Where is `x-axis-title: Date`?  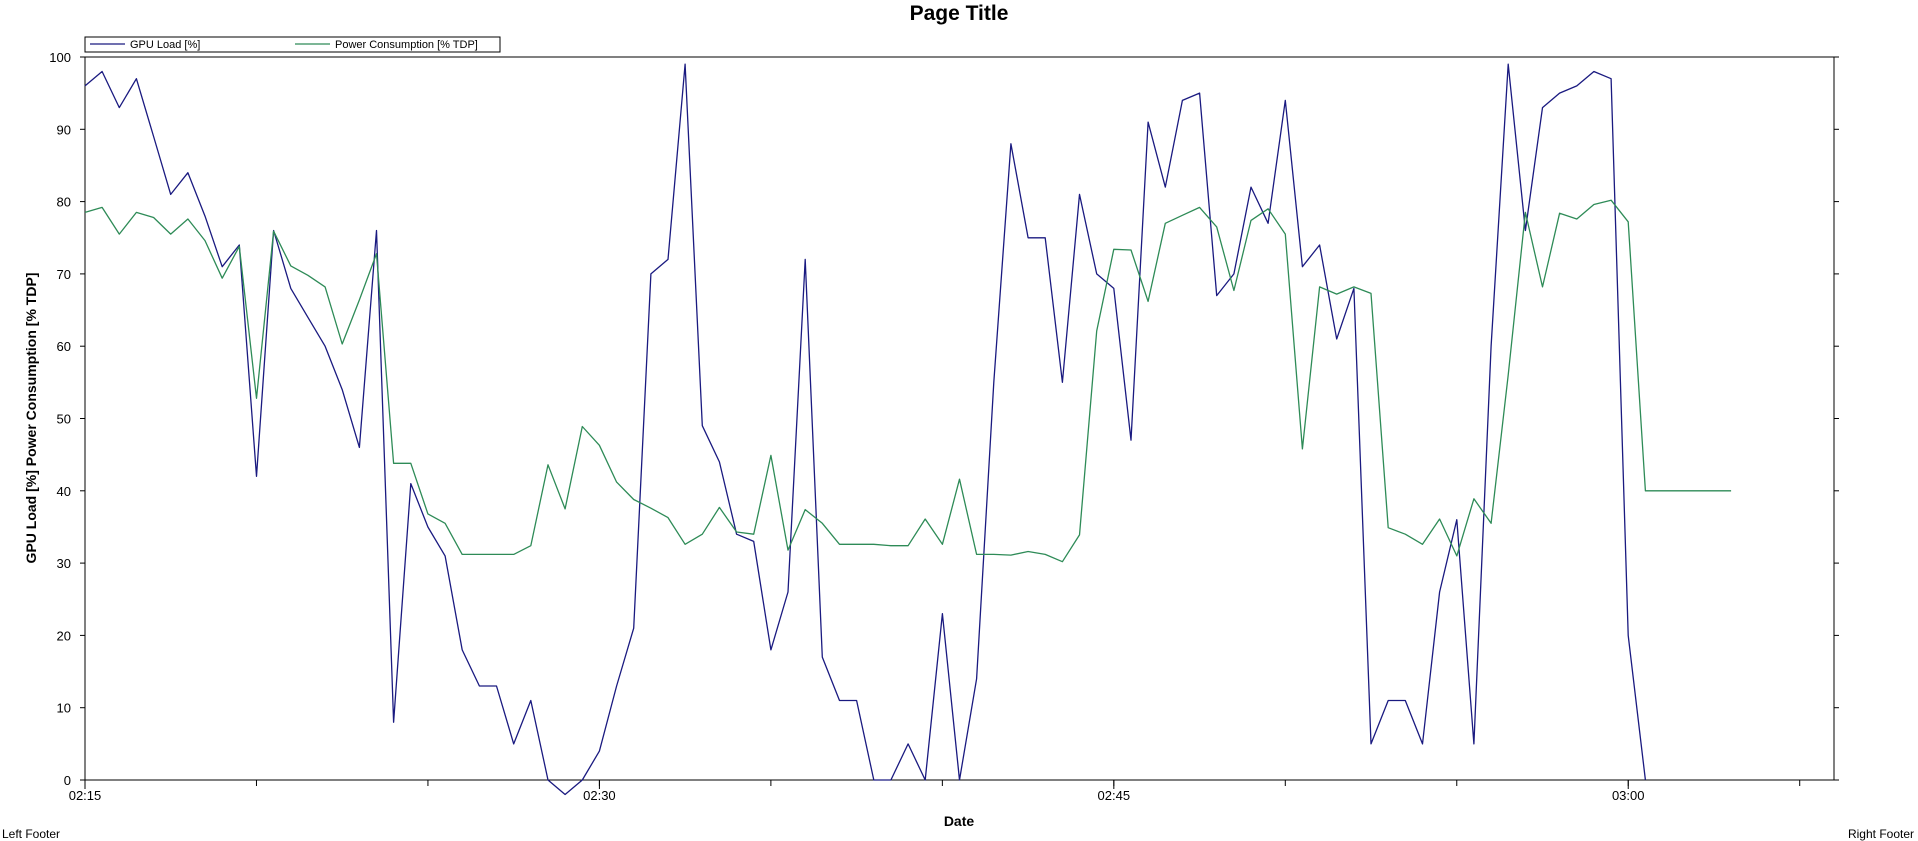 x-axis-title: Date is located at coordinates (959, 821).